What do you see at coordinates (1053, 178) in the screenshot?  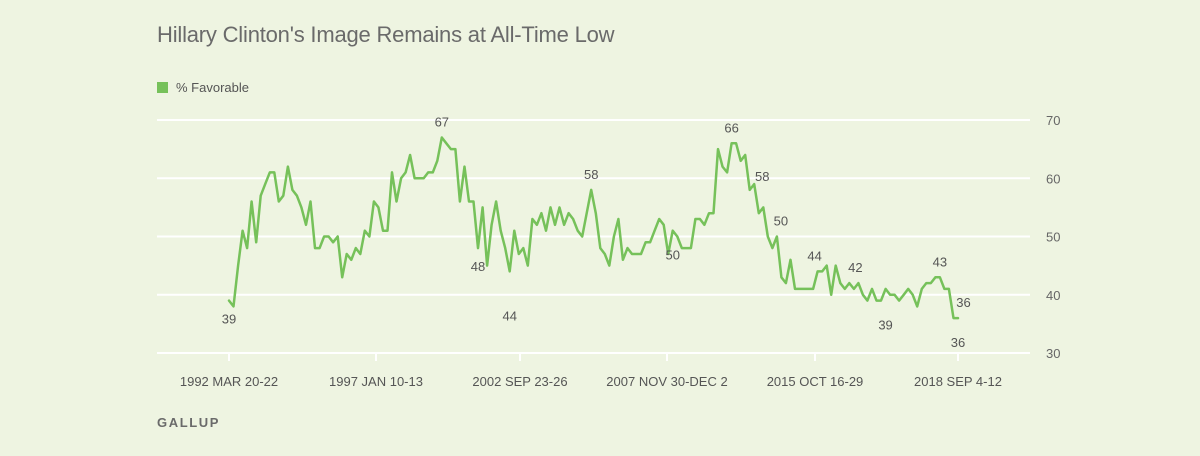 I see `y-tick-label: 60` at bounding box center [1053, 178].